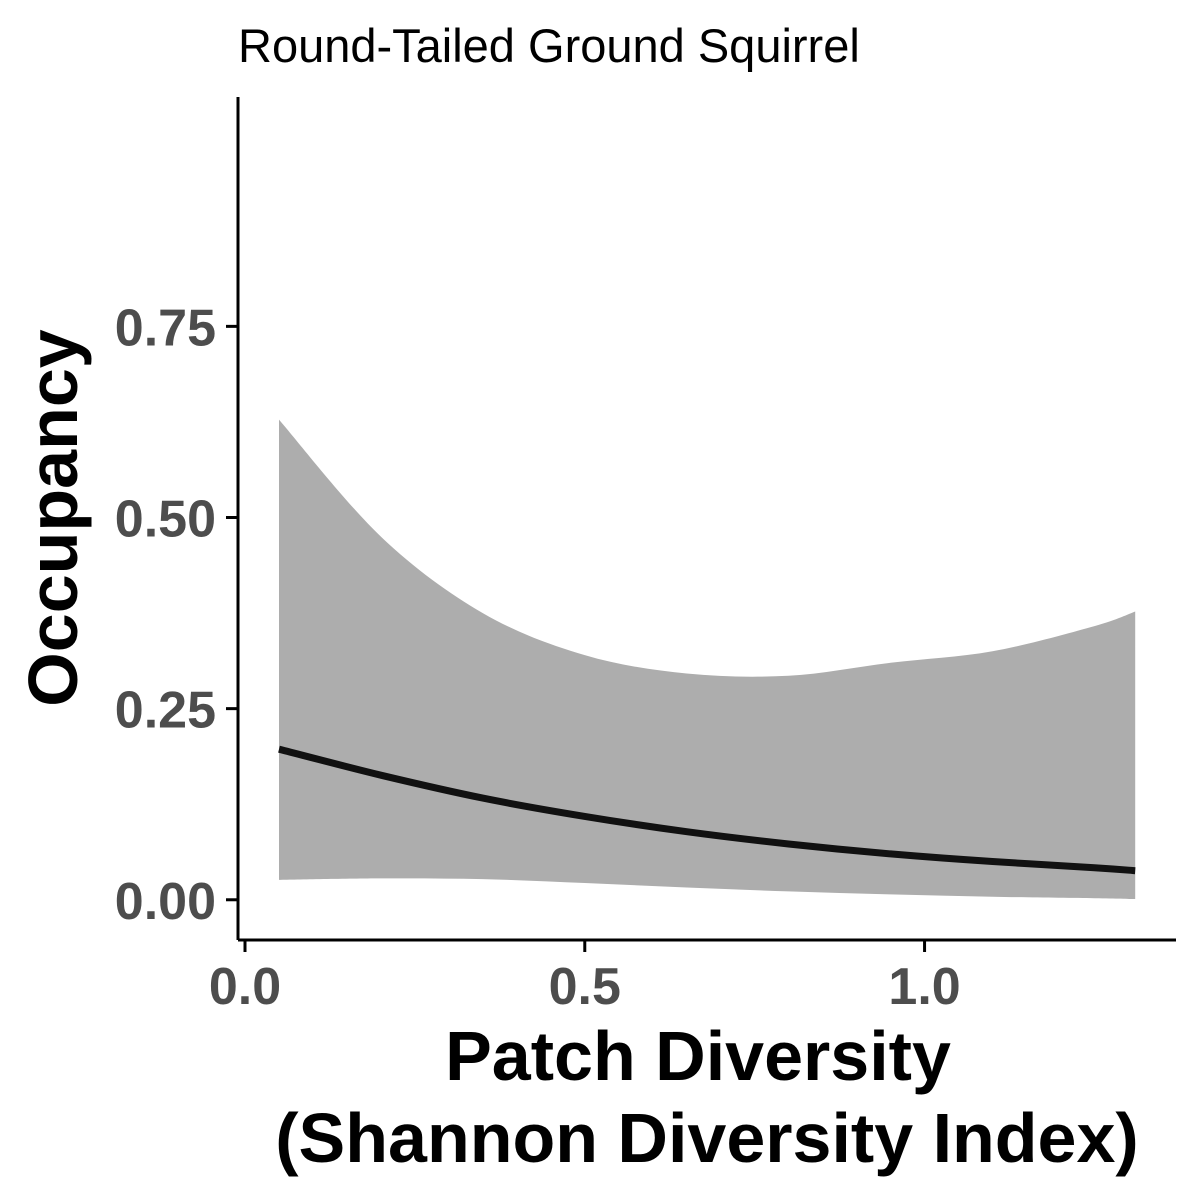  Describe the element at coordinates (245, 987) in the screenshot. I see `x-tick-label: 0.0` at that location.